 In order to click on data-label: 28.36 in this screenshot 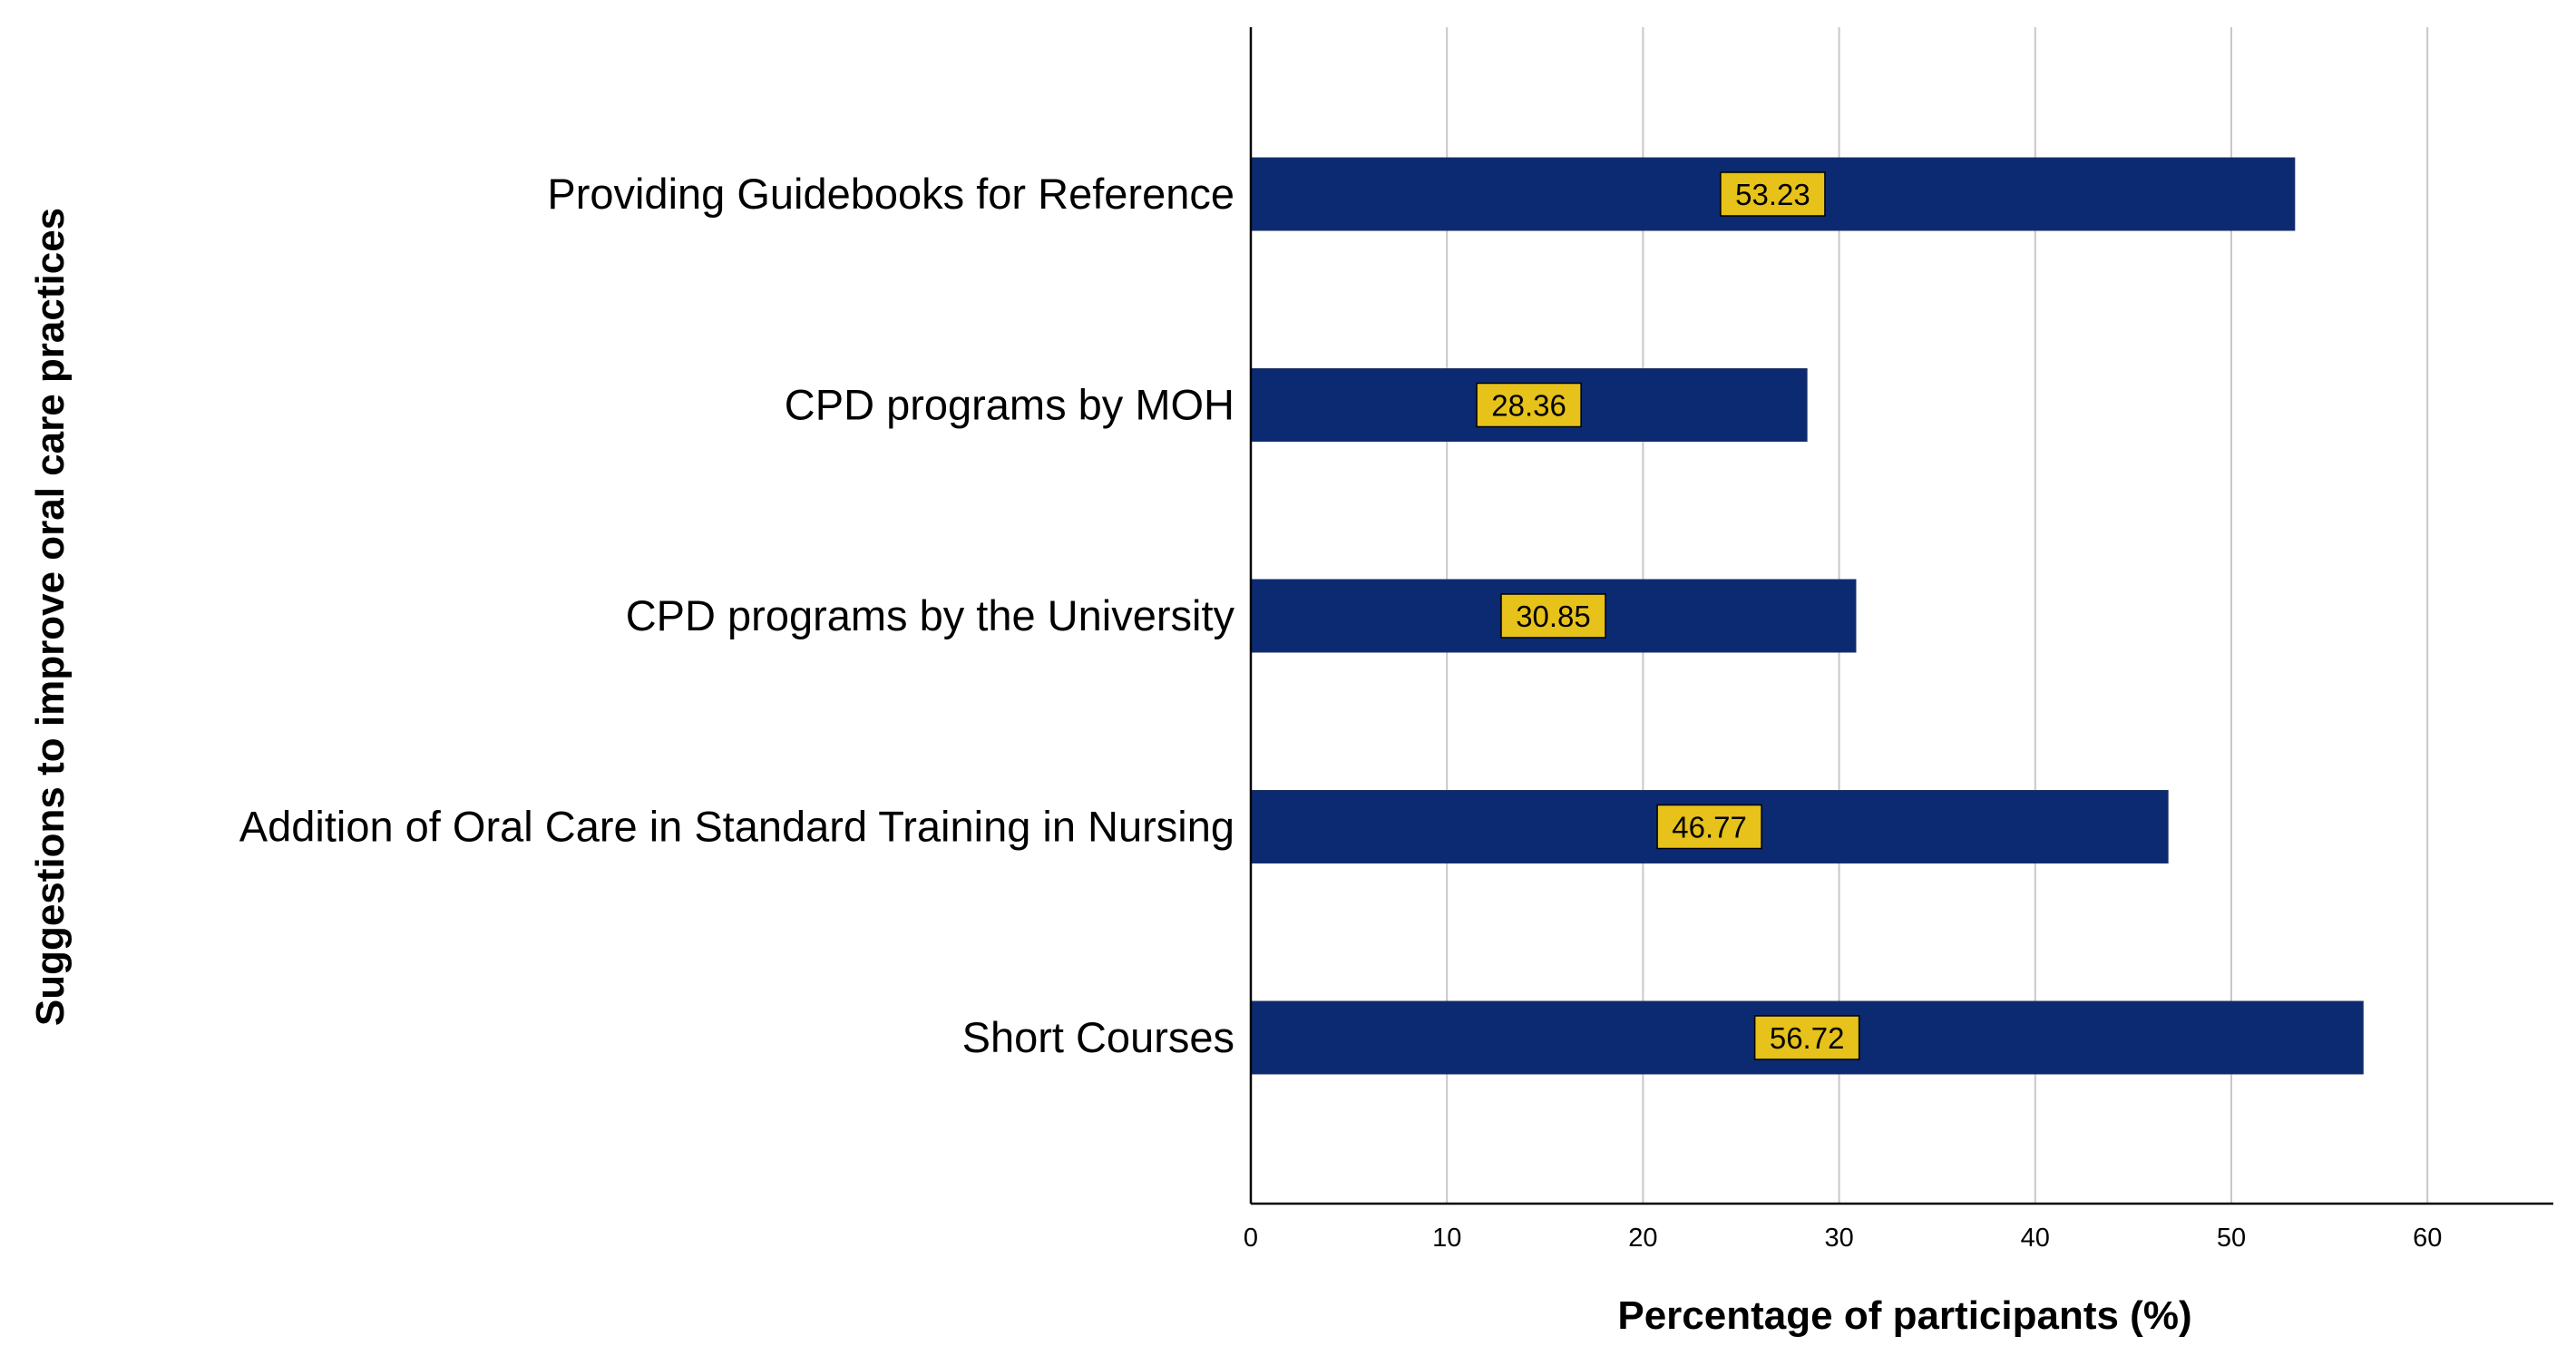, I will do `click(1528, 406)`.